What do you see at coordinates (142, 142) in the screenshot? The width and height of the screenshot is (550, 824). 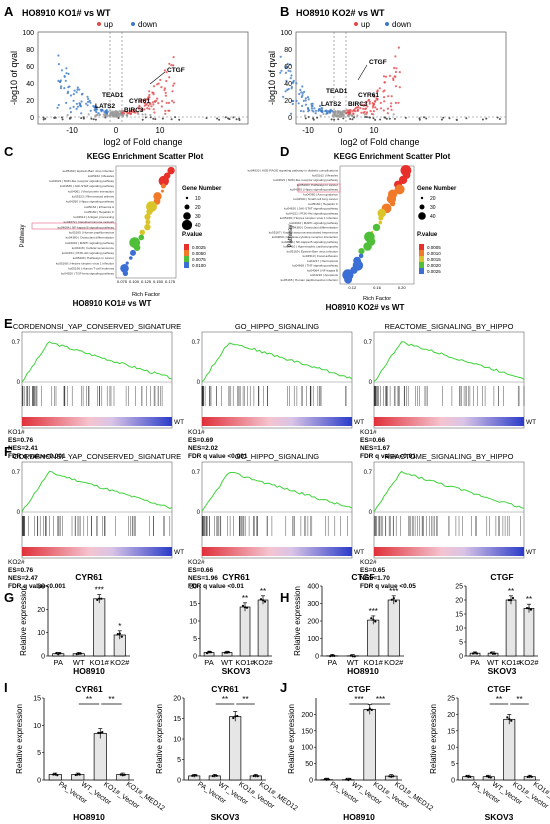 I see `x-axis-label: log2 of Fold change` at bounding box center [142, 142].